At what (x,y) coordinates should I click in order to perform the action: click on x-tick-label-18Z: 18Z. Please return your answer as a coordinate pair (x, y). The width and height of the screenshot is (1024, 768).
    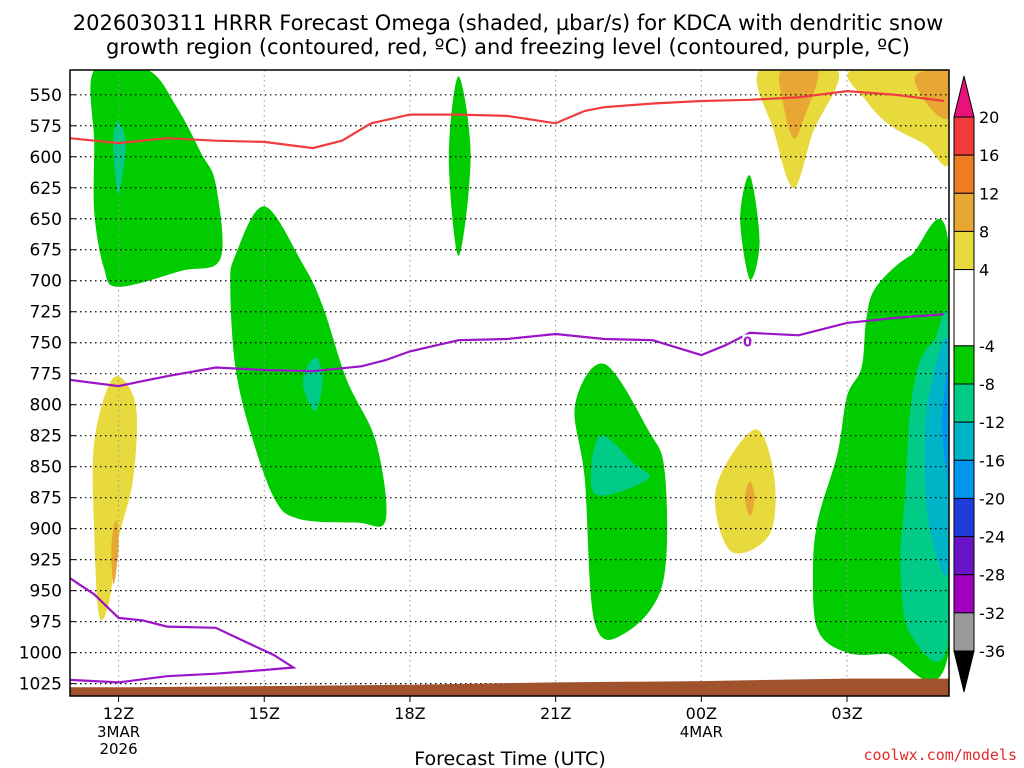
    Looking at the image, I should click on (409, 713).